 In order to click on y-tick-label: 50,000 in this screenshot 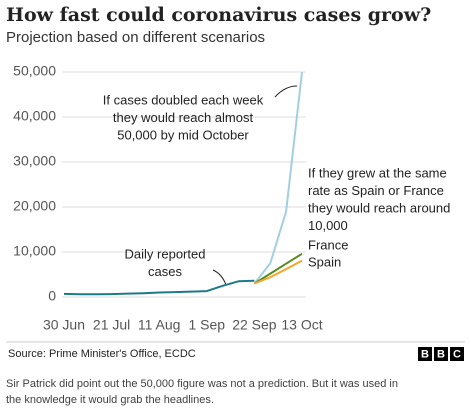, I will do `click(34, 71)`.